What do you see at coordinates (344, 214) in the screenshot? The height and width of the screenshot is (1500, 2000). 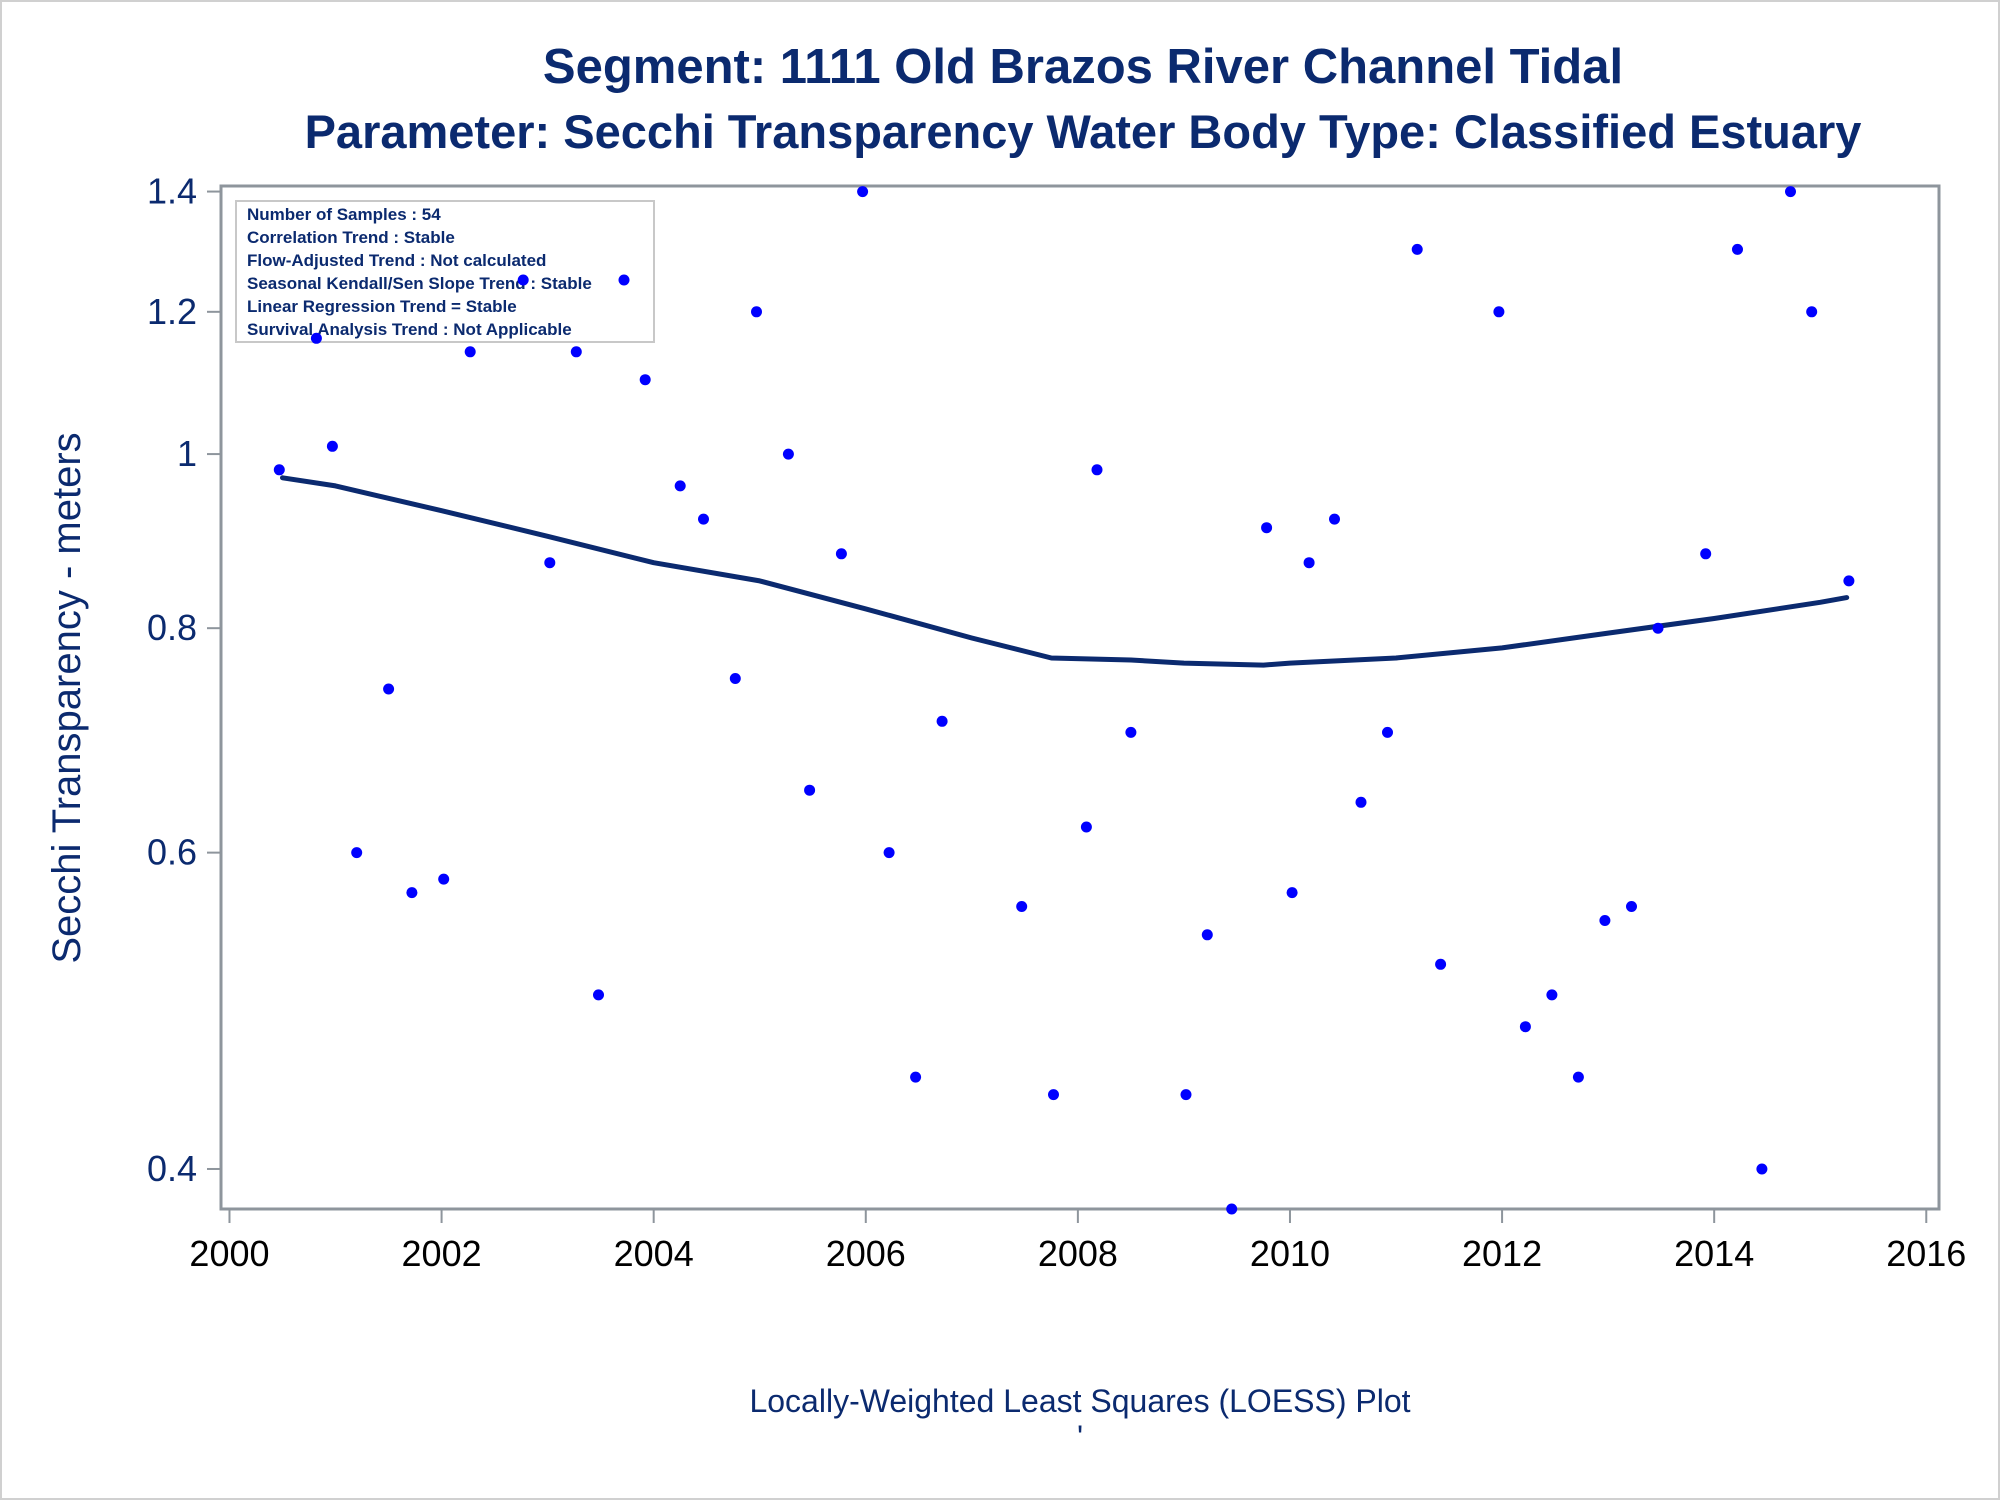 I see `stats-line-samples: Number of Samples : 54` at bounding box center [344, 214].